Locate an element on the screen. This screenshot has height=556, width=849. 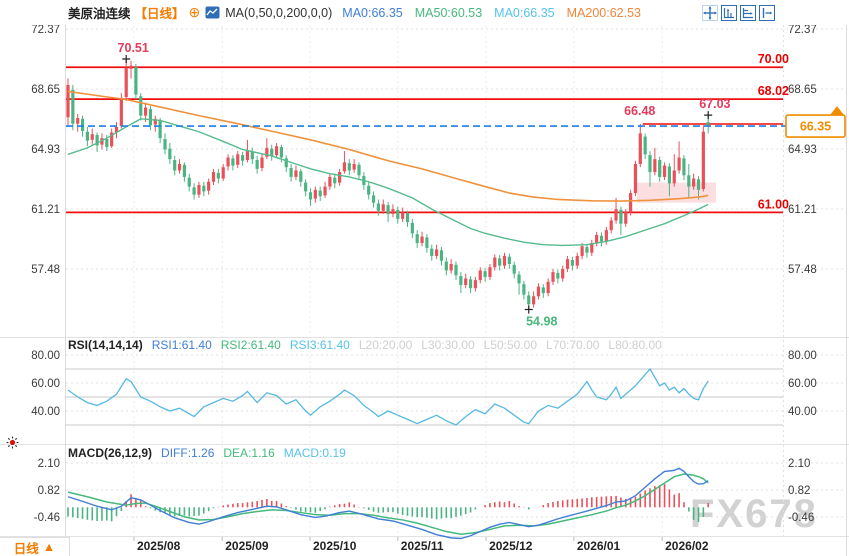
jump-to-latest-icon is located at coordinates (767, 13).